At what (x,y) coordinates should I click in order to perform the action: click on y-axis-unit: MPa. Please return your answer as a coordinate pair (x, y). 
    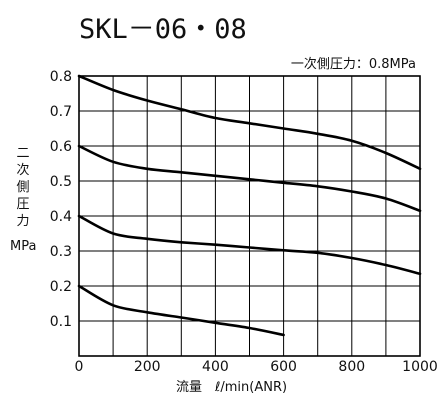
    Looking at the image, I should click on (23, 246).